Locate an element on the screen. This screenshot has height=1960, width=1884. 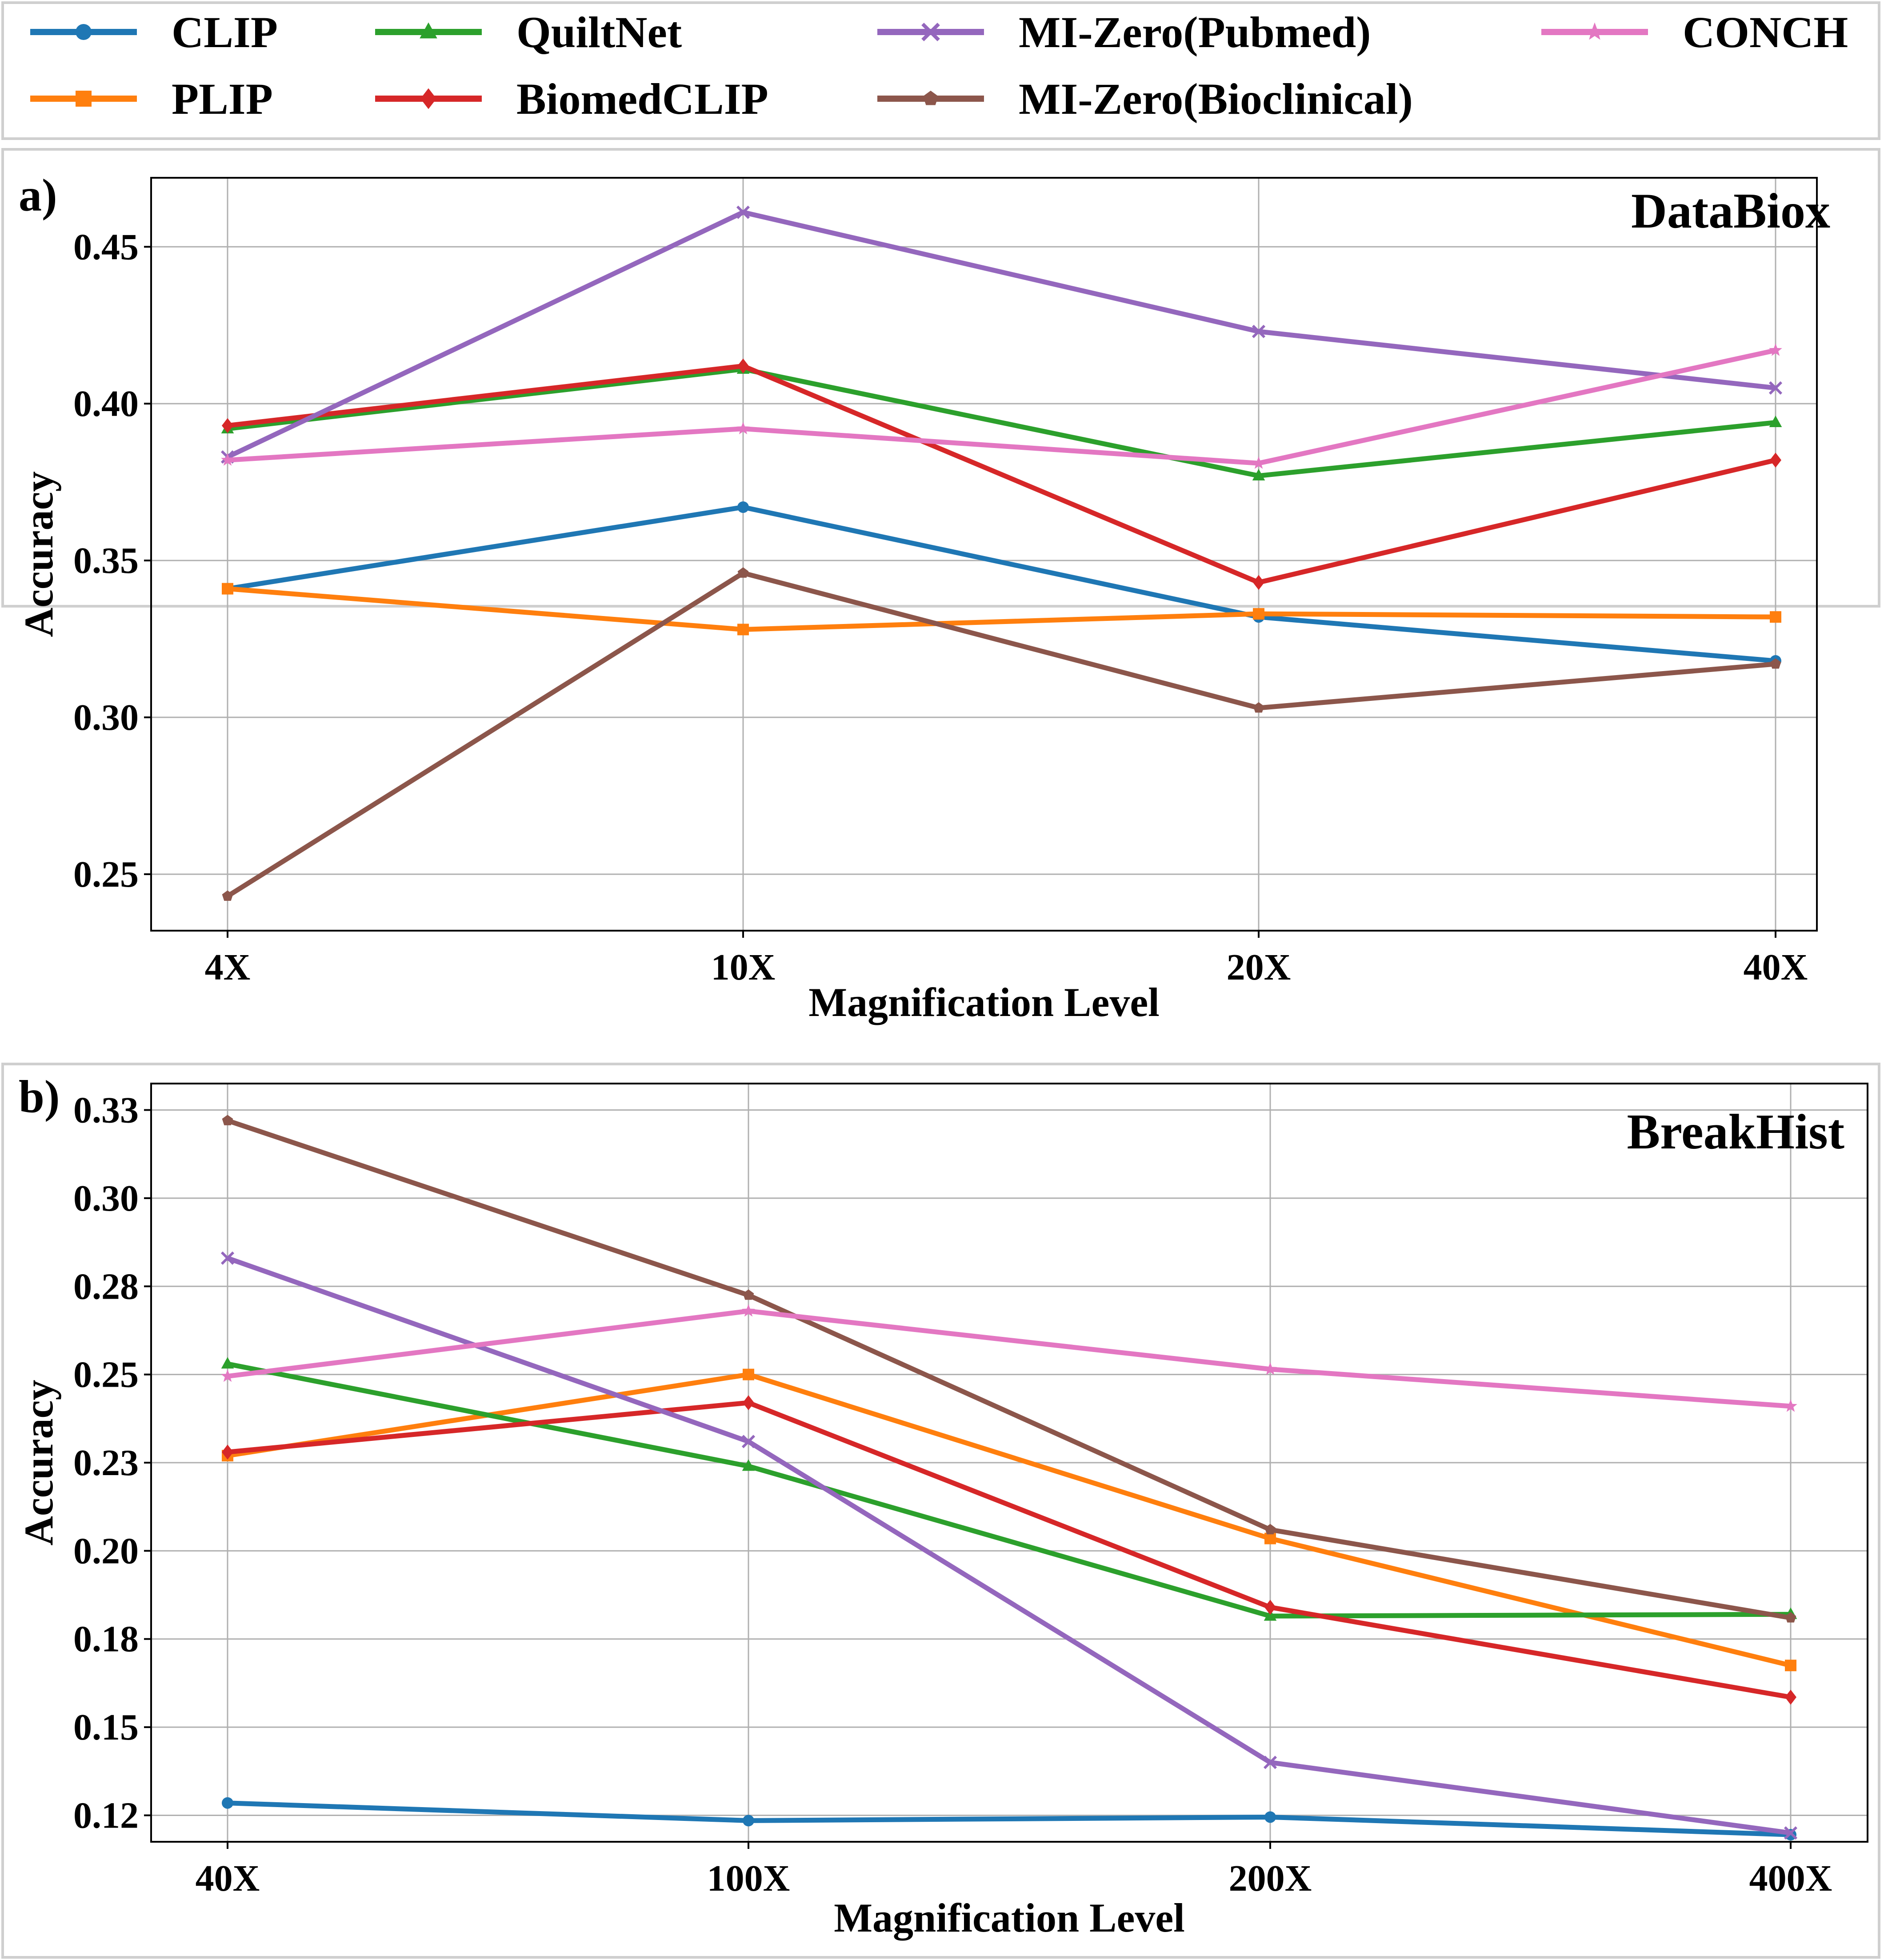
chart-a-xticks: 4X 10X 20X 40X is located at coordinates (1006, 959).